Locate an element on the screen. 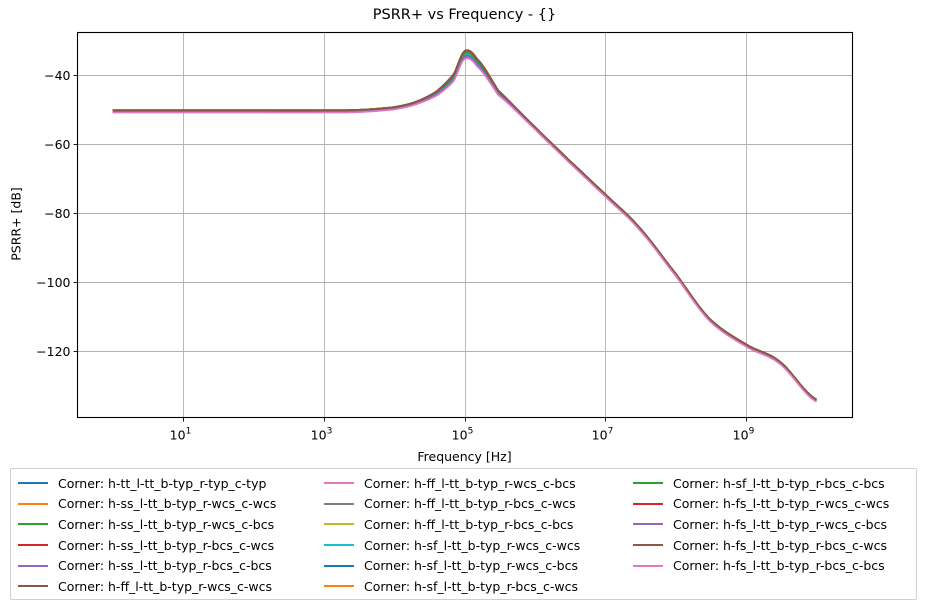 The image size is (927, 615). legend-label: Corner: h-sf_l-tt_b-typ_r-bcs_c-bcs is located at coordinates (779, 483).